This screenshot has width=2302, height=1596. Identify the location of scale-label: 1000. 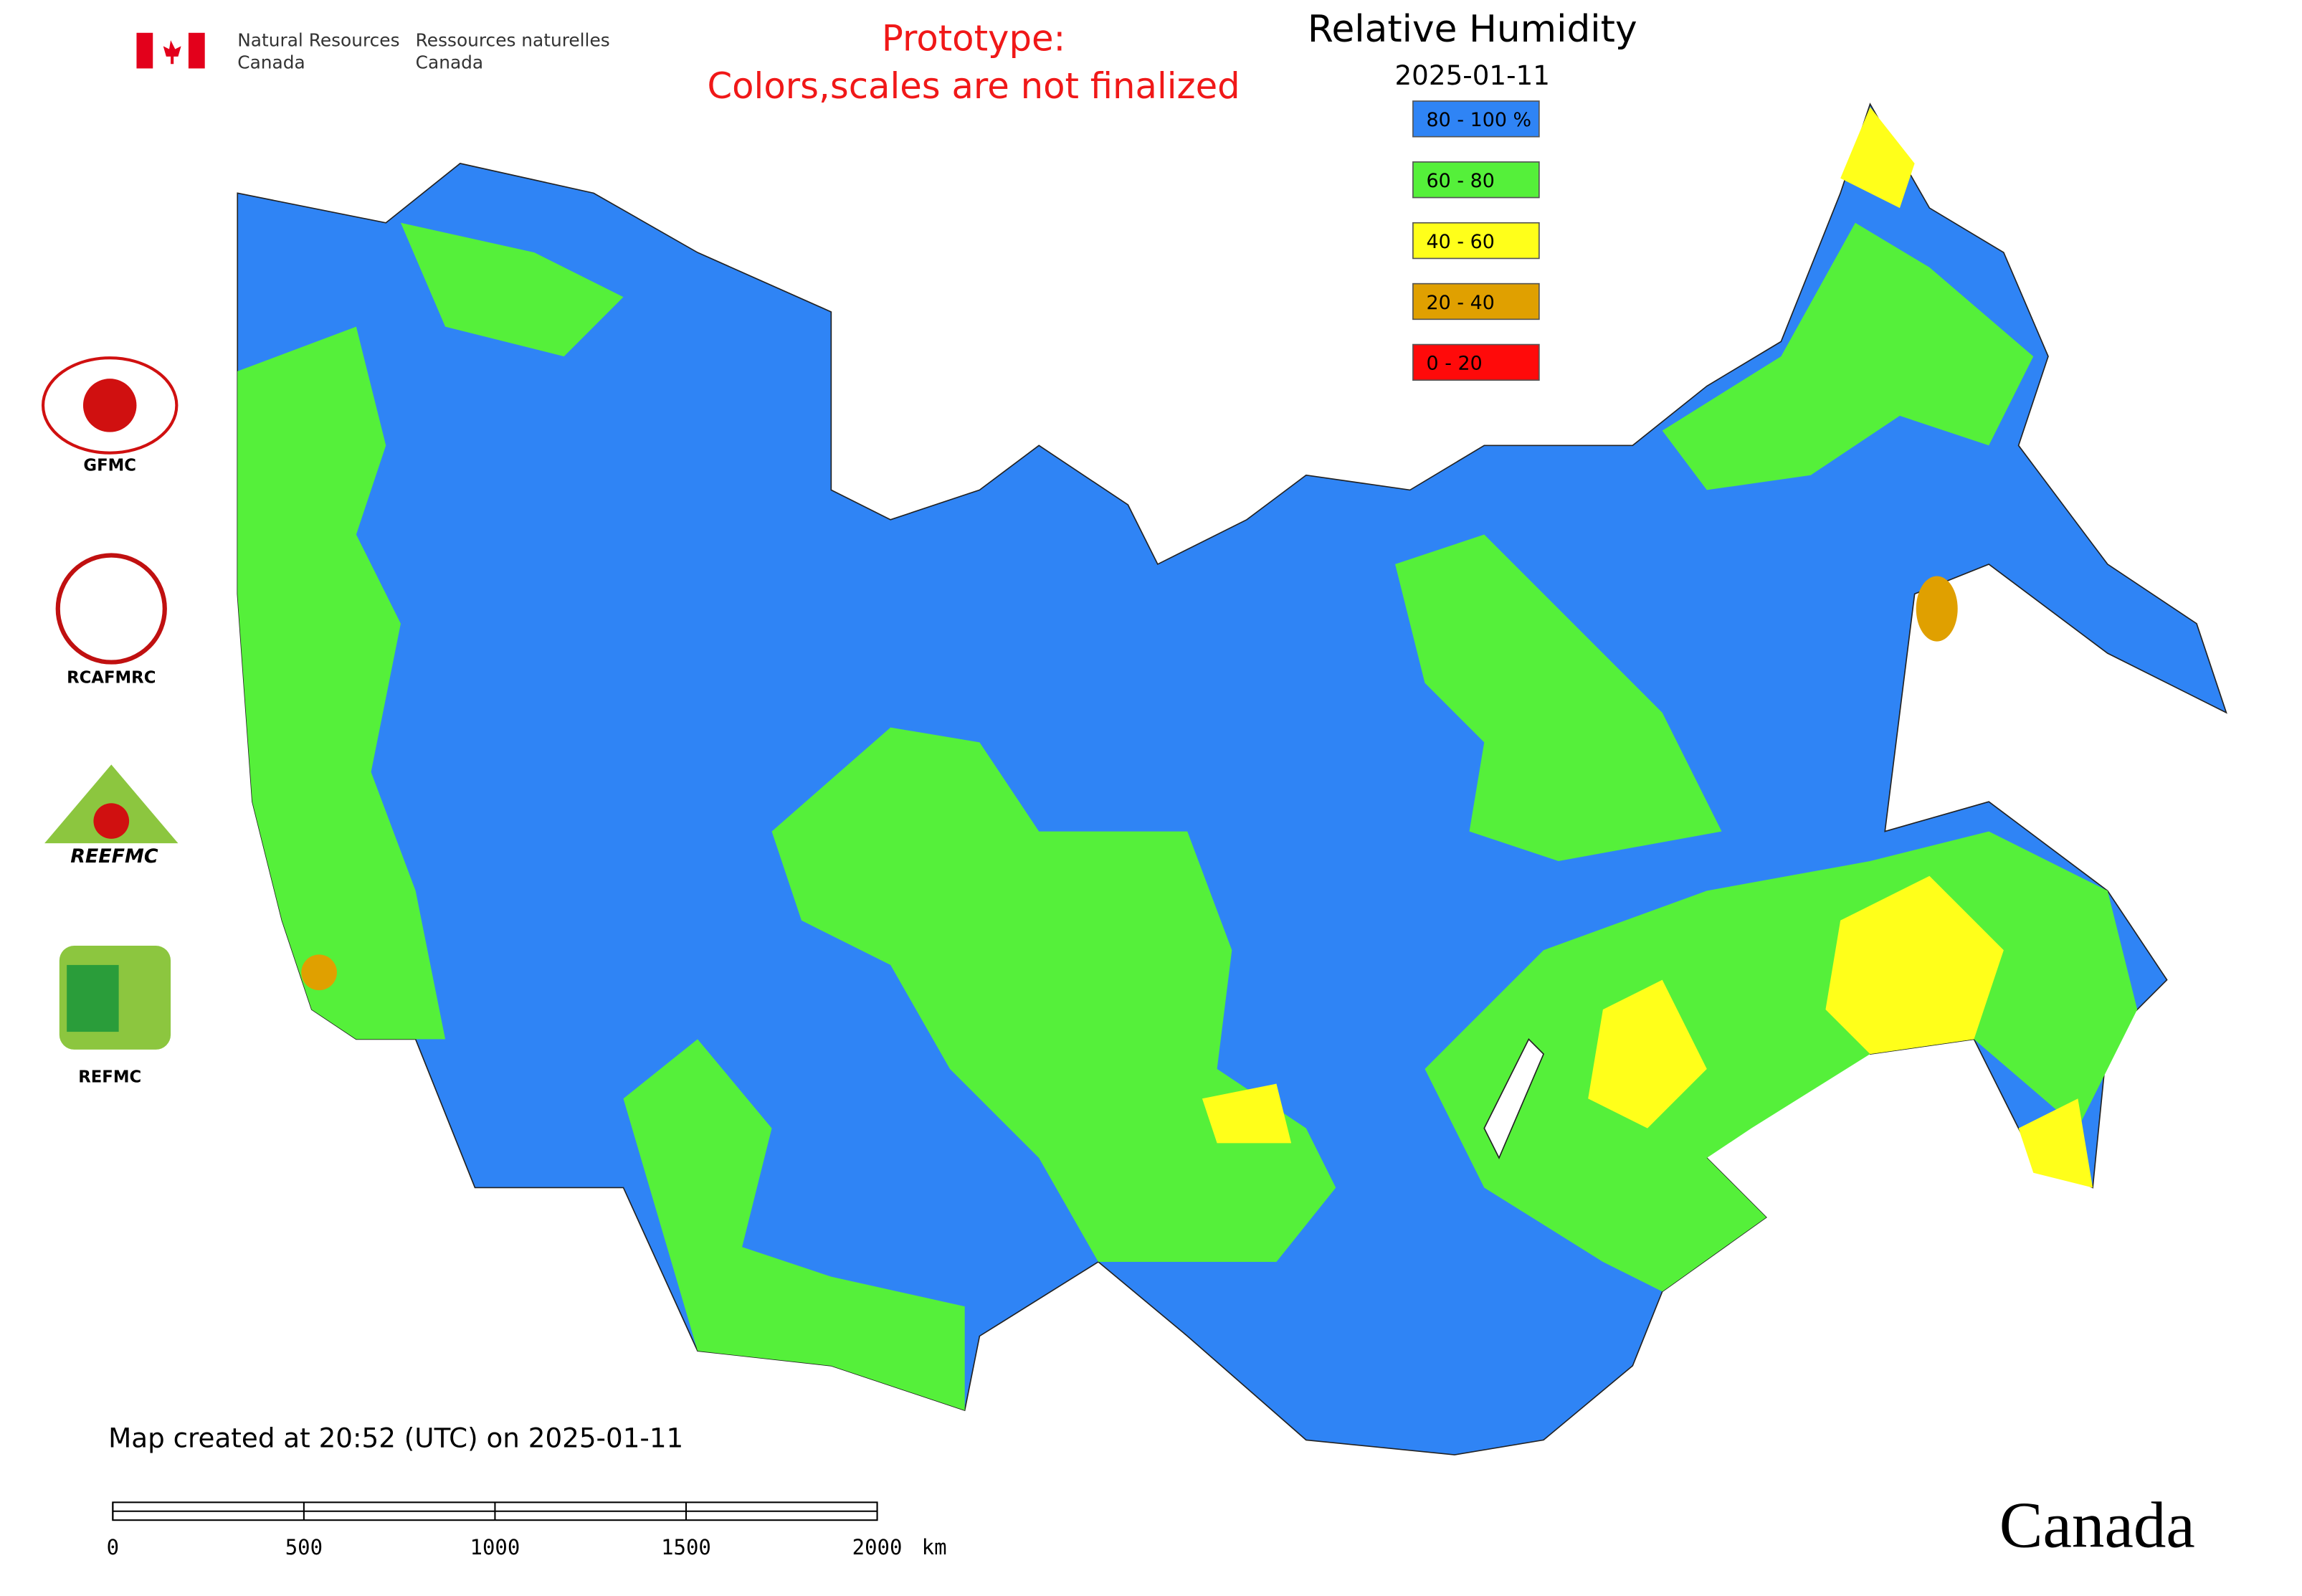
(495, 1547).